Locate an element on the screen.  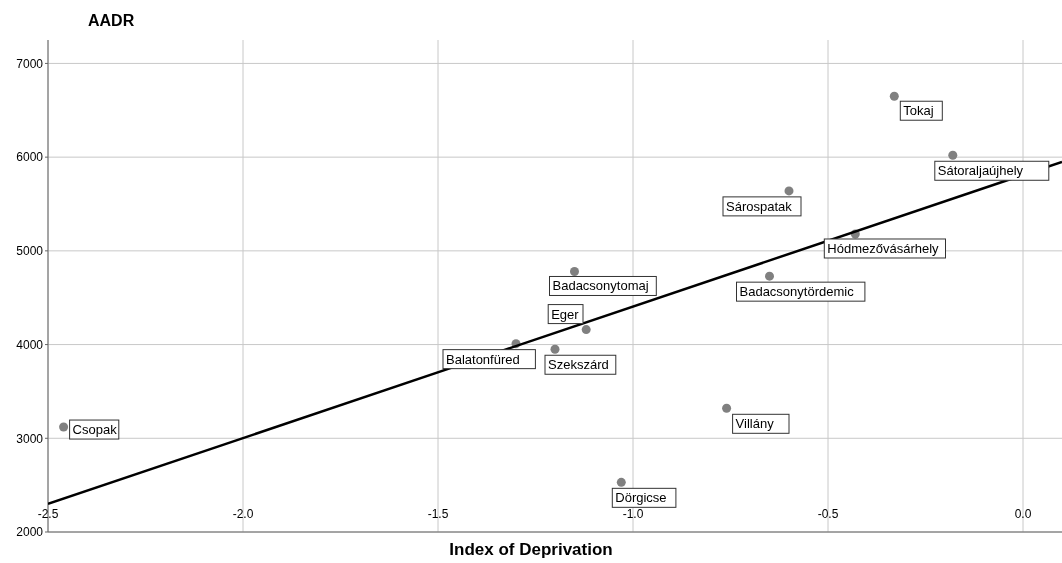
data-label: Hódmezővásárhely is located at coordinates (883, 248).